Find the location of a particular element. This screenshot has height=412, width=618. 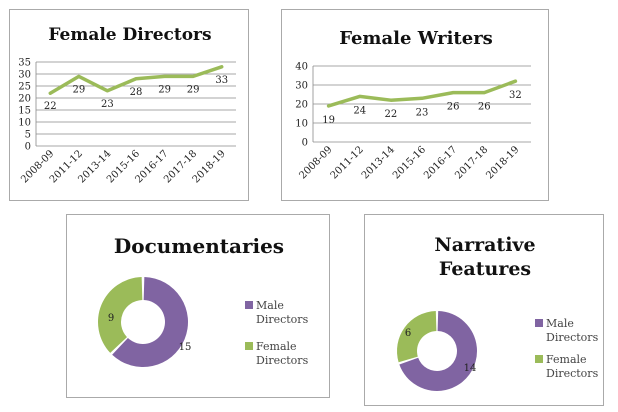

data-label: 19 is located at coordinates (328, 120).